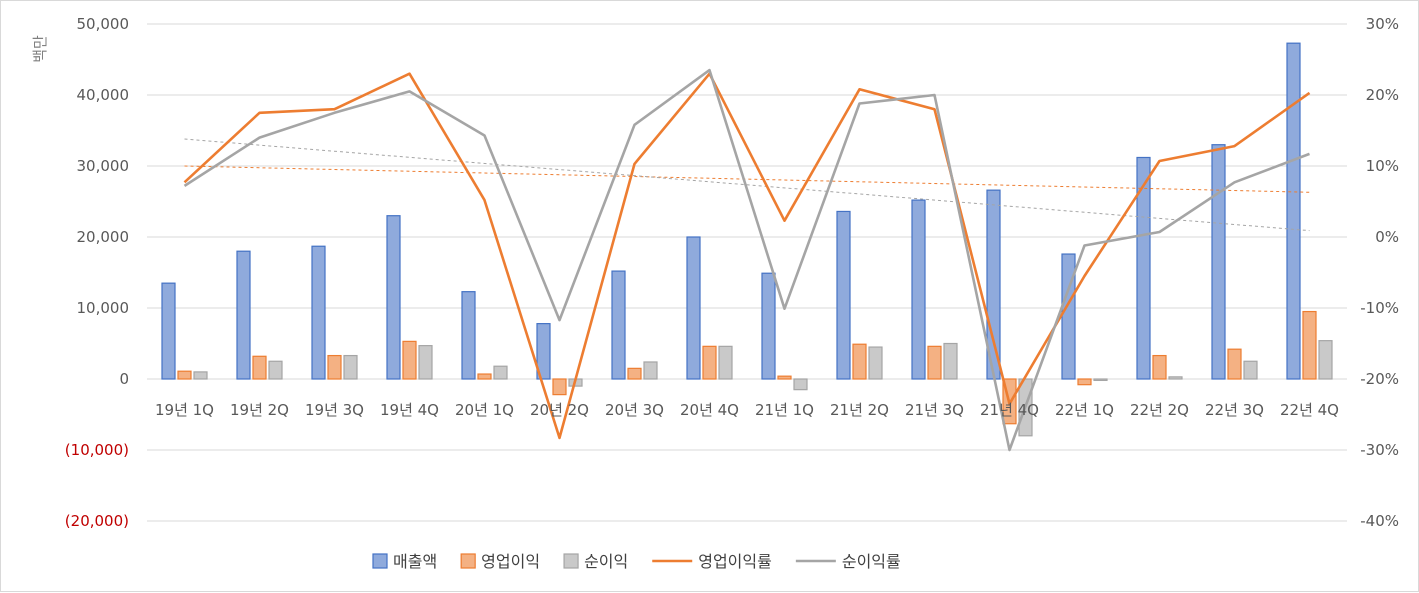 Image resolution: width=1419 pixels, height=593 pixels. What do you see at coordinates (859, 410) in the screenshot?
I see `x-tick-label: 21년 2Q` at bounding box center [859, 410].